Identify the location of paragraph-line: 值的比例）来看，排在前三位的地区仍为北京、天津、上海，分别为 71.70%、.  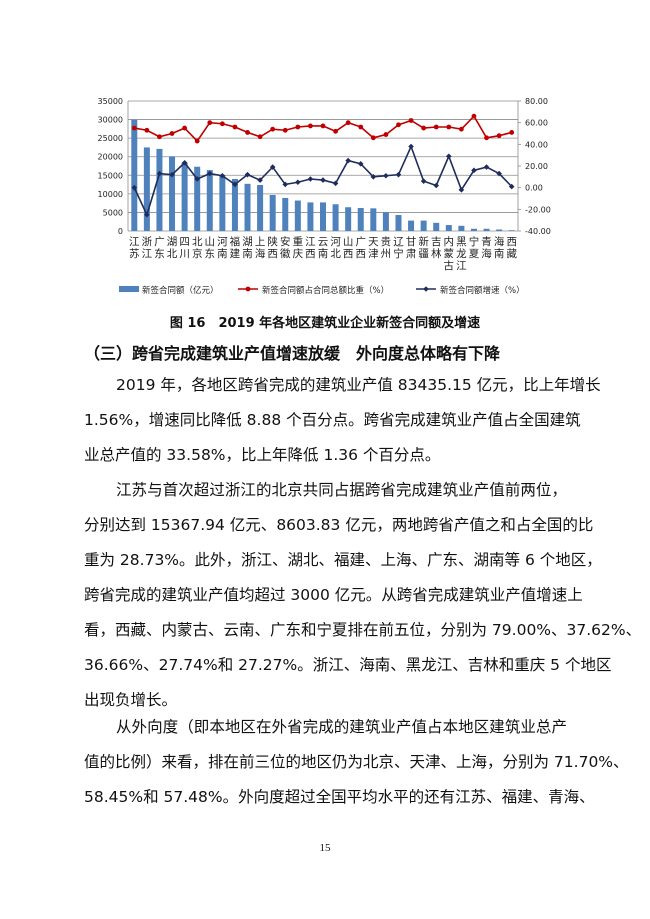
(356, 762).